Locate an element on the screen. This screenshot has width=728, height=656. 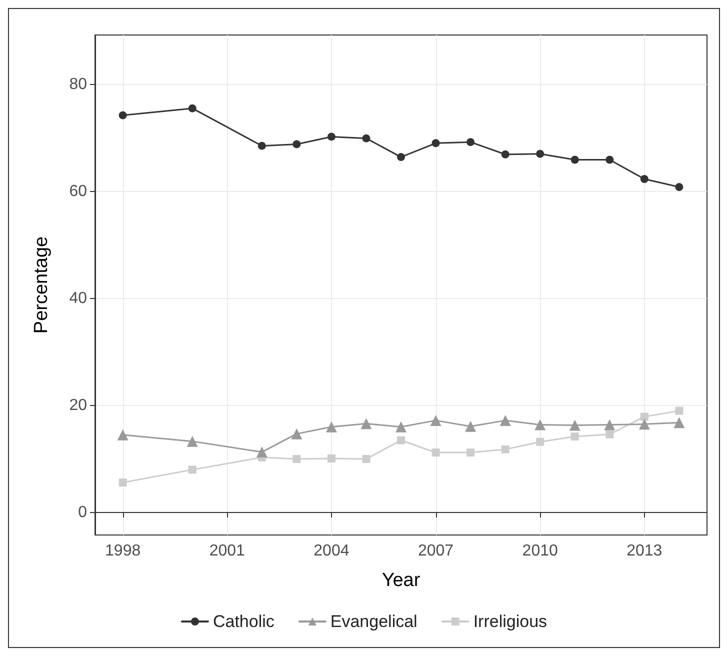
y-tick-label: 0 is located at coordinates (83, 513).